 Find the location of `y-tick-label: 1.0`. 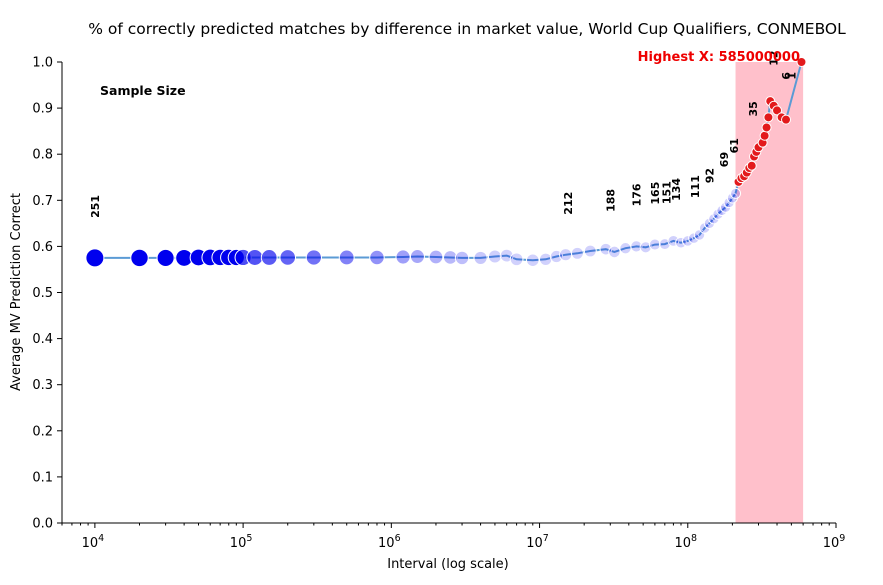

y-tick-label: 1.0 is located at coordinates (42, 63).